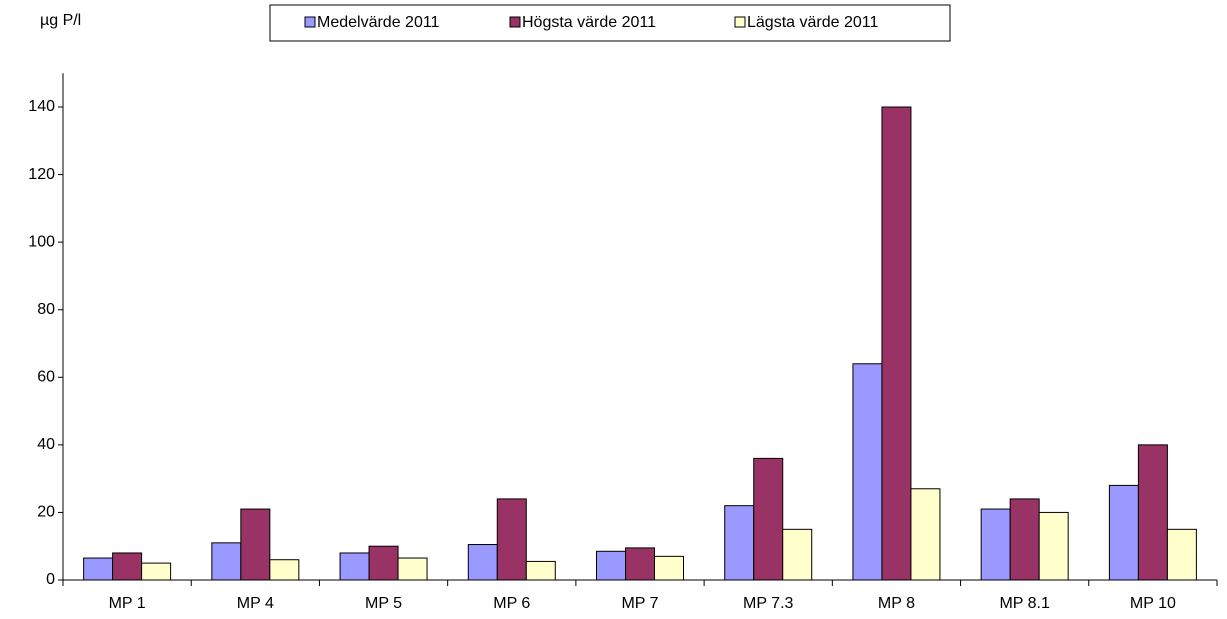  I want to click on x-tick-label: MP 5, so click(383, 603).